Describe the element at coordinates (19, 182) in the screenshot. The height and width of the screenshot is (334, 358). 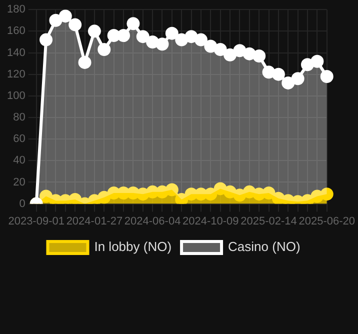
I see `y-tick-label: 20` at that location.